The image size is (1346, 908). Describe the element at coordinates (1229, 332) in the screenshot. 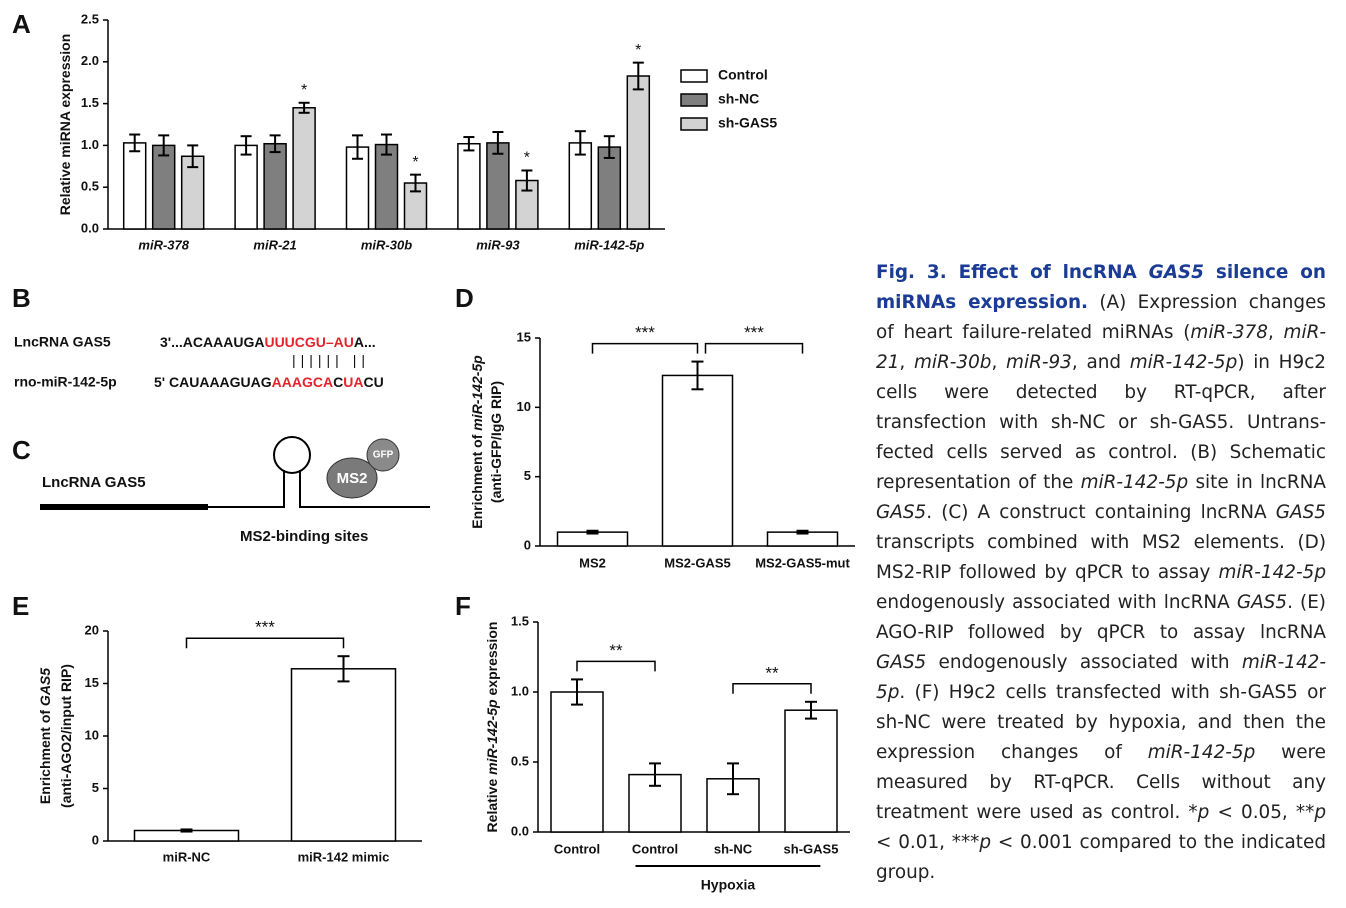

I see `caption-body: miR-378` at that location.